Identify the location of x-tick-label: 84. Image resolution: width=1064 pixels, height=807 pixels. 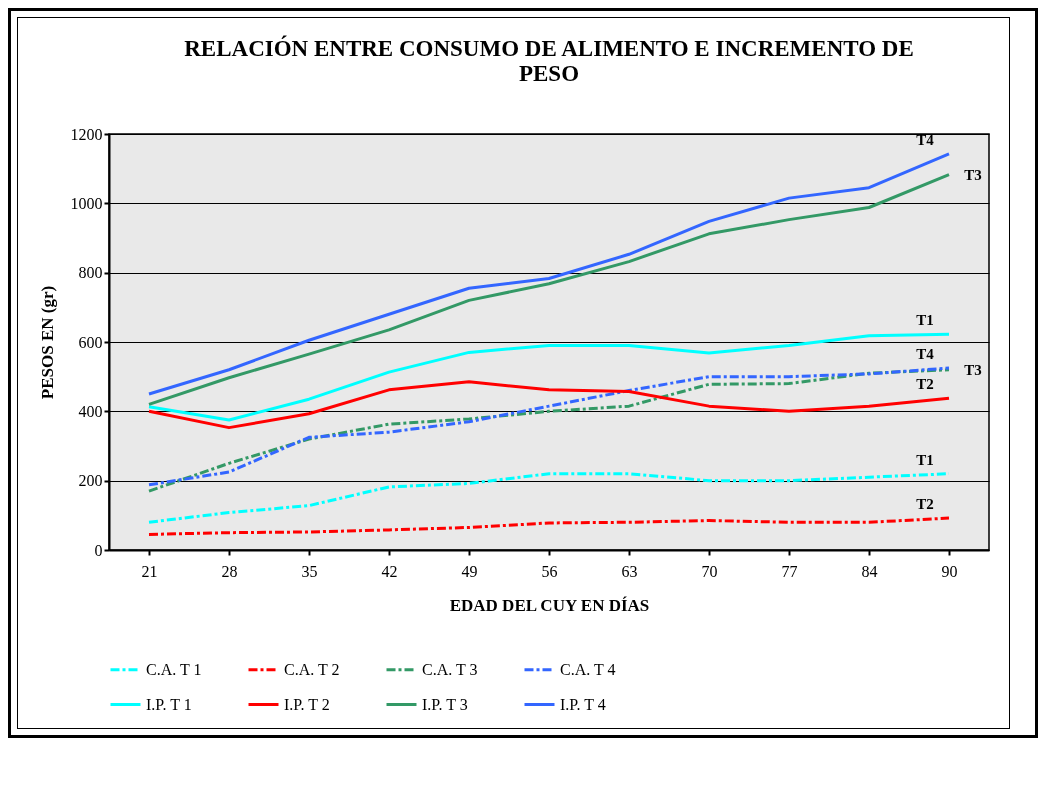
(869, 571).